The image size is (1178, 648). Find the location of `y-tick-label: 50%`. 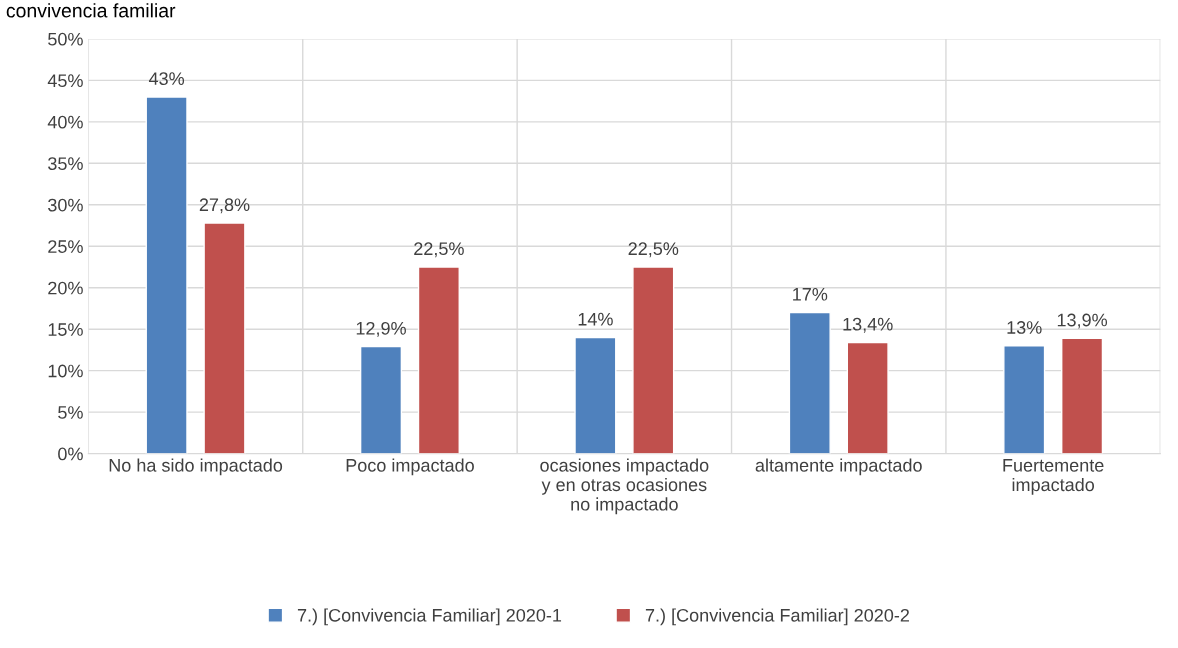

y-tick-label: 50% is located at coordinates (65, 39).